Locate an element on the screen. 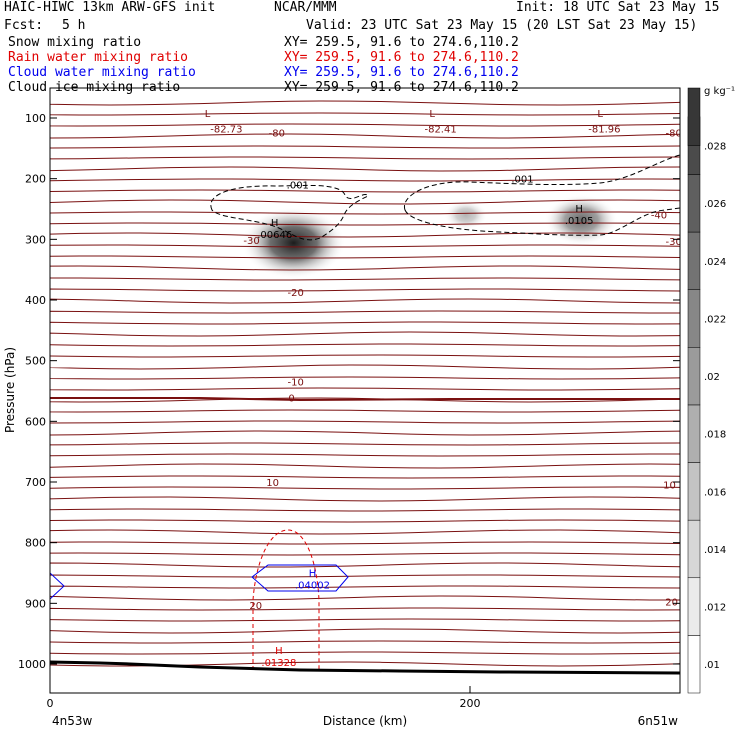 This screenshot has width=740, height=740. y-tick-label: 900 is located at coordinates (35, 603).